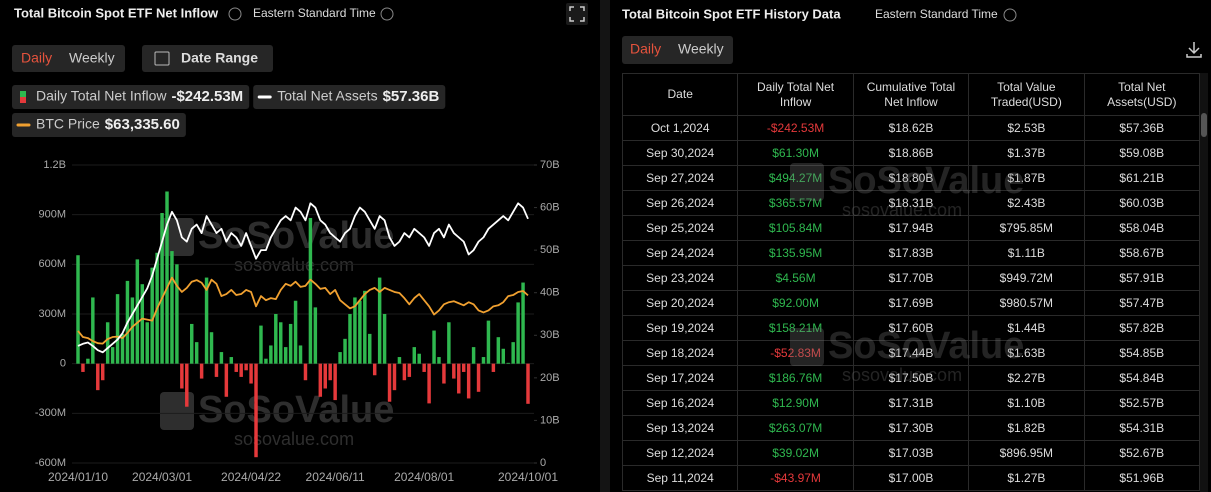 This screenshot has height=492, width=1211. I want to click on table-cell: $58.04B, so click(1142, 228).